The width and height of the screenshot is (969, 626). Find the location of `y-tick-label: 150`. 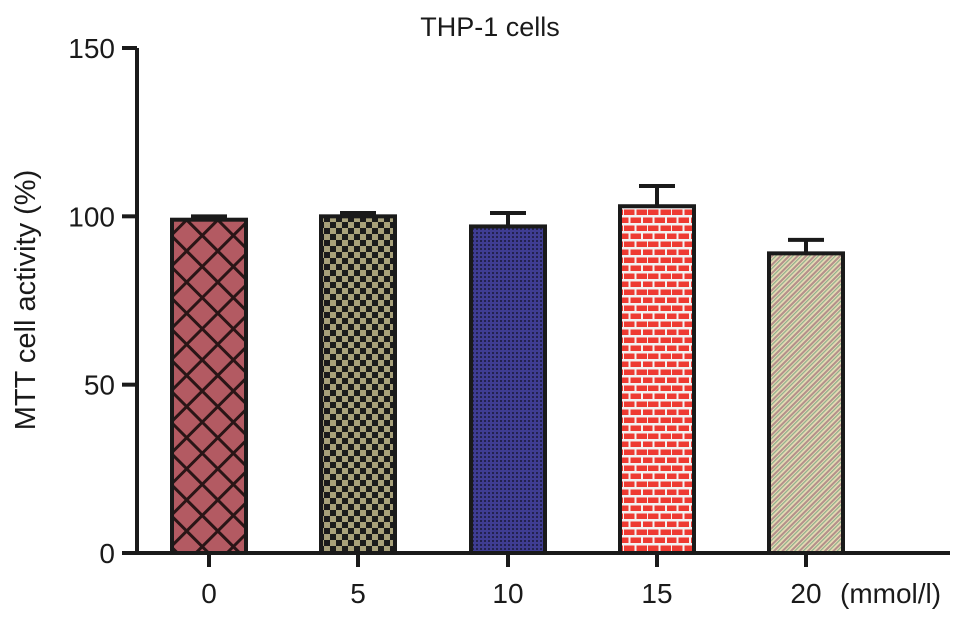

y-tick-label: 150 is located at coordinates (91, 48).